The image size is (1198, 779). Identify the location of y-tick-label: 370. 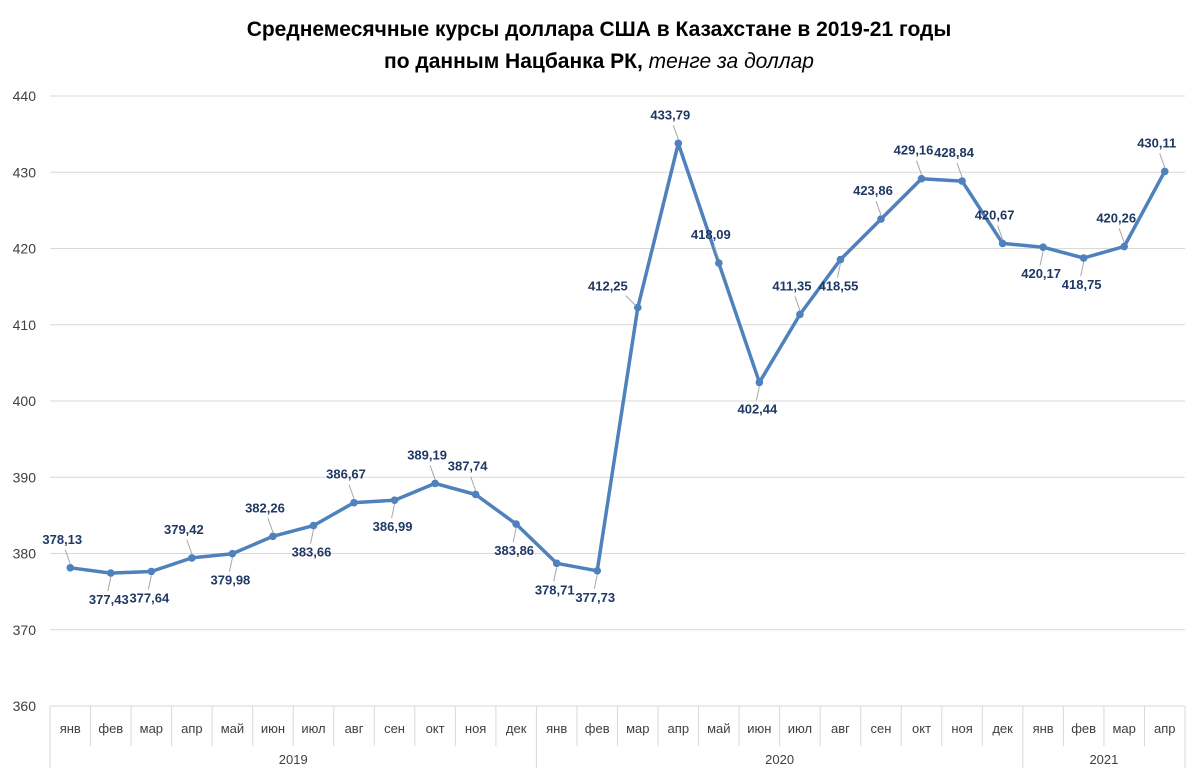
(25, 630).